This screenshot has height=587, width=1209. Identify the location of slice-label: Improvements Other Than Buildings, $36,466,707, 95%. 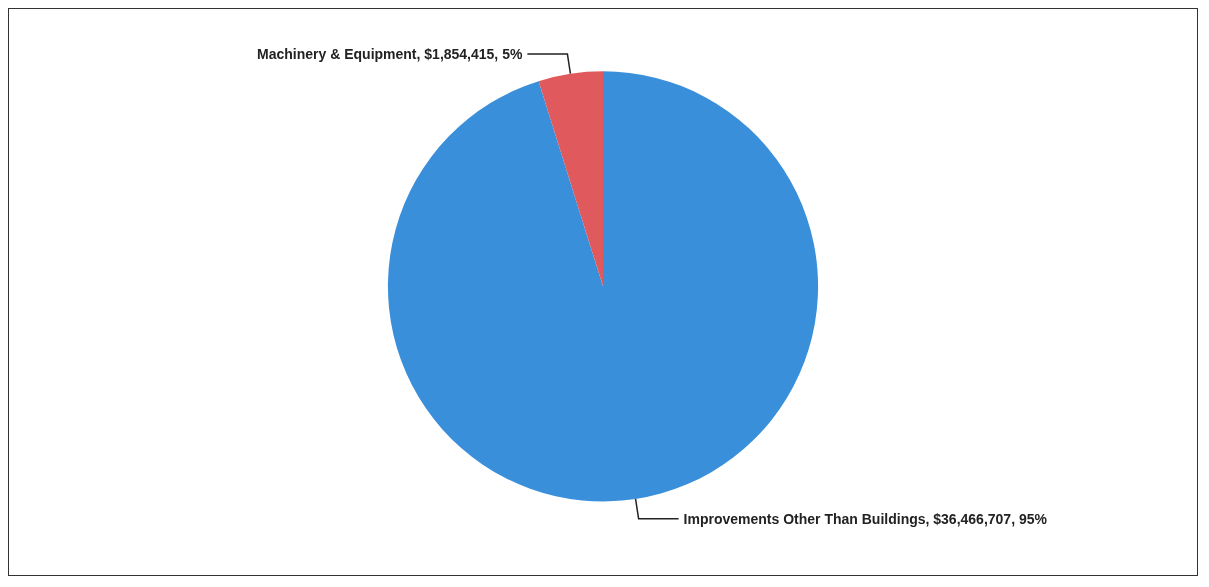
(865, 518).